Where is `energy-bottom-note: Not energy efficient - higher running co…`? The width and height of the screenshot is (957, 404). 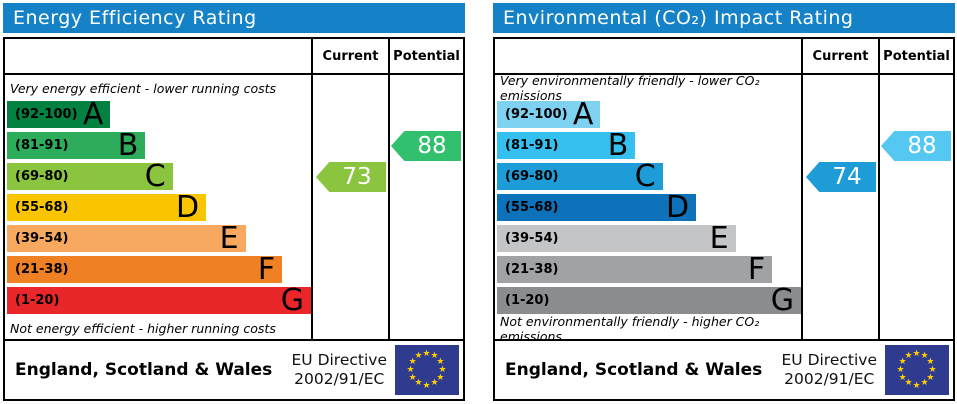
energy-bottom-note: Not energy efficient - higher running co… is located at coordinates (143, 328).